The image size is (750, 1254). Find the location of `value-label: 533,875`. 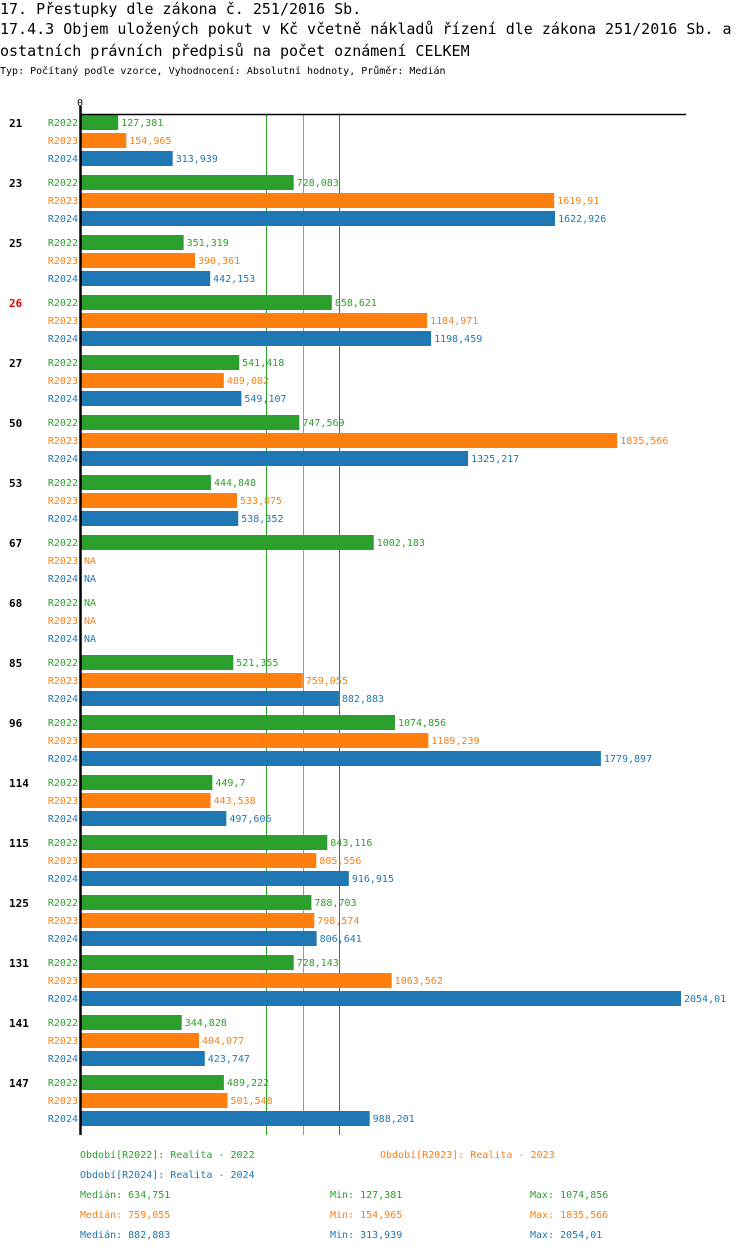

value-label: 533,875 is located at coordinates (261, 501).